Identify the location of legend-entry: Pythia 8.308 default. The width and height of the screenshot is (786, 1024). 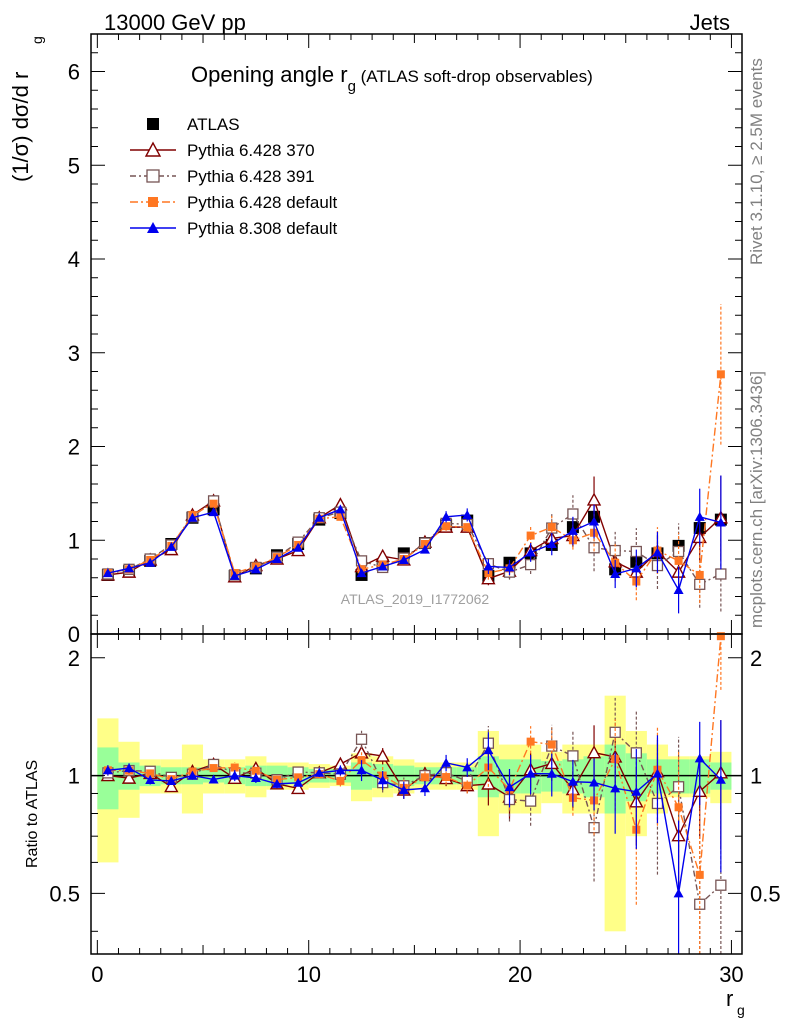
(234, 228).